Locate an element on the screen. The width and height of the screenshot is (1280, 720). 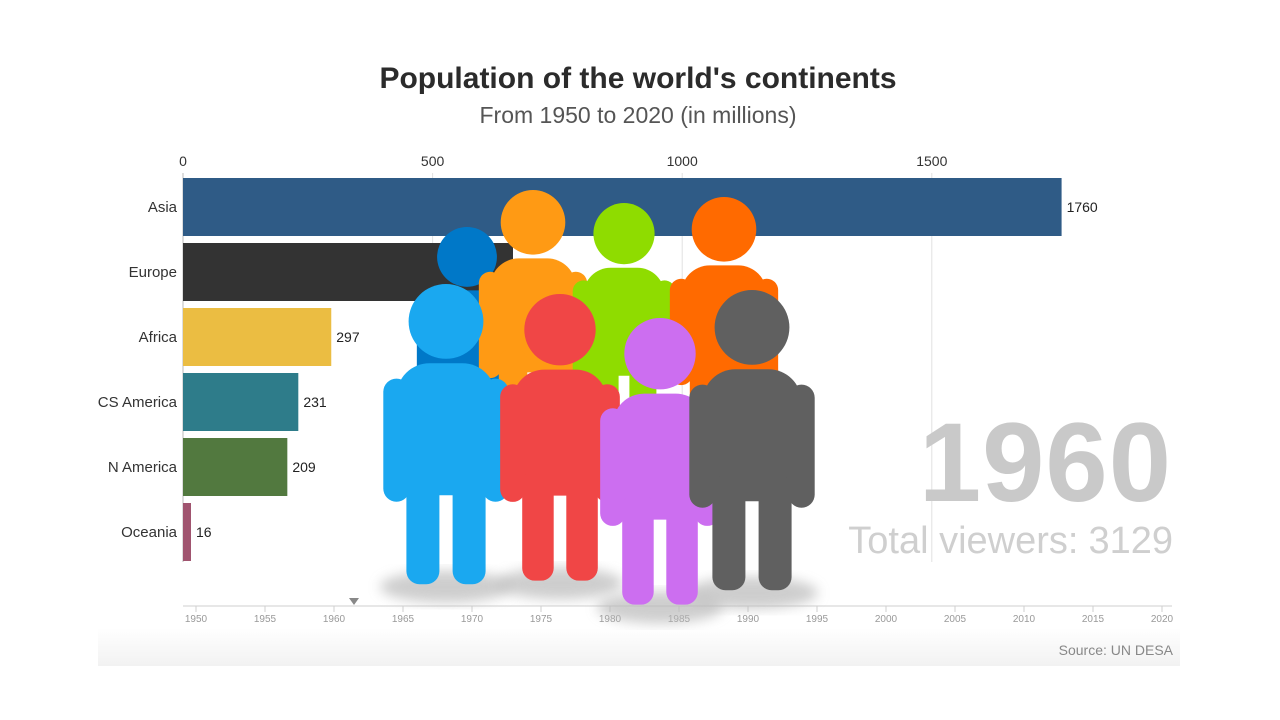
bar-oceania is located at coordinates (187, 532).